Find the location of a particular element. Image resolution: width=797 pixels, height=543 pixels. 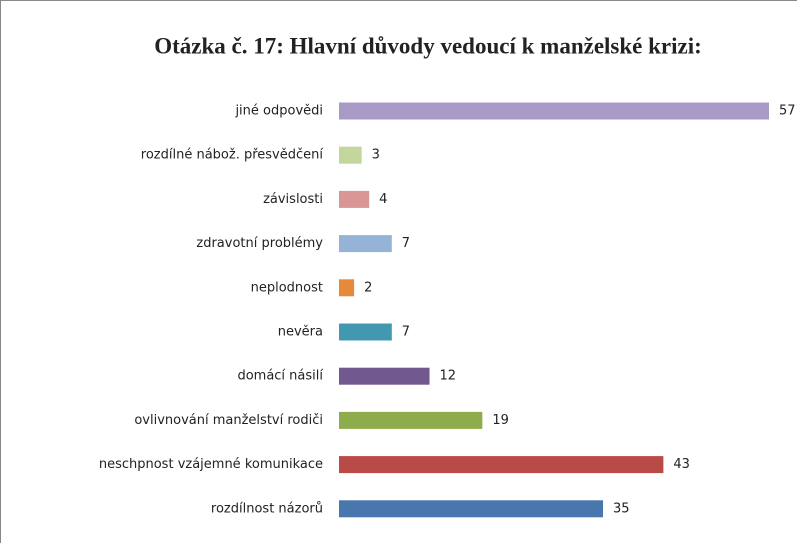

category-label: jiné odpovědi is located at coordinates (278, 111).